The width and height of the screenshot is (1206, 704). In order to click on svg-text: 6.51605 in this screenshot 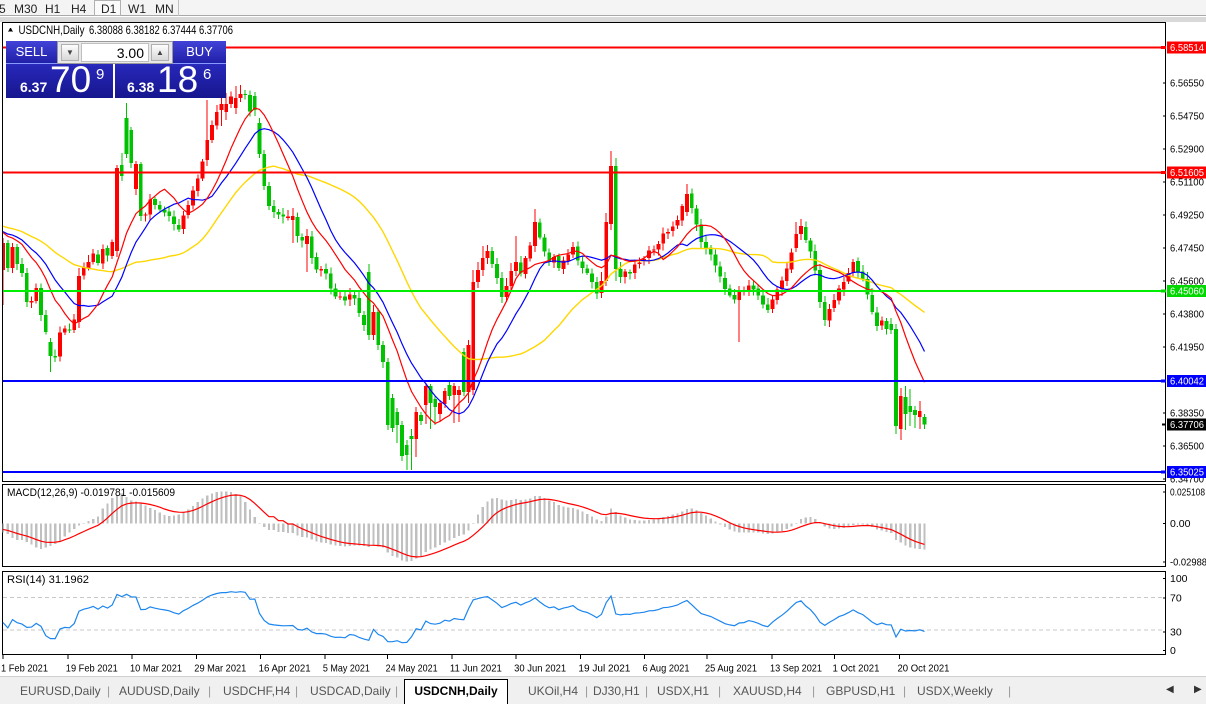, I will do `click(1187, 173)`.